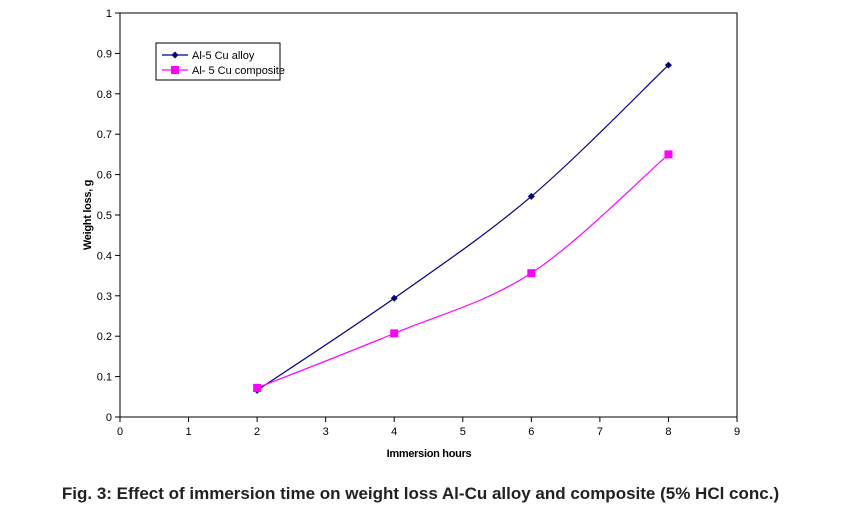 The image size is (841, 519). What do you see at coordinates (394, 432) in the screenshot?
I see `x-tick-label: 4` at bounding box center [394, 432].